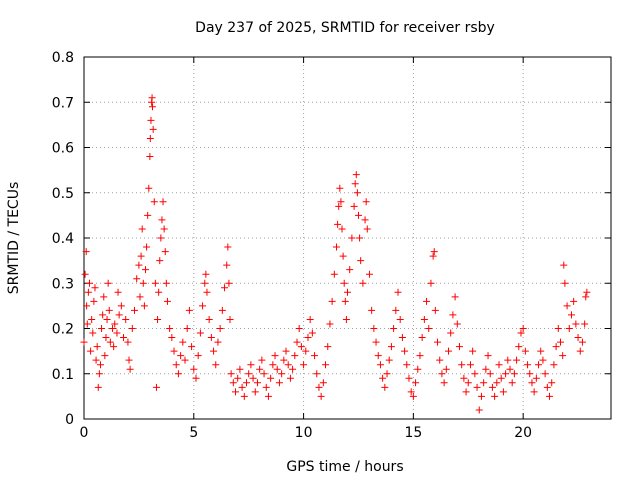 The image size is (640, 480). Describe the element at coordinates (63, 149) in the screenshot. I see `y-tick-label: 0.6` at that location.